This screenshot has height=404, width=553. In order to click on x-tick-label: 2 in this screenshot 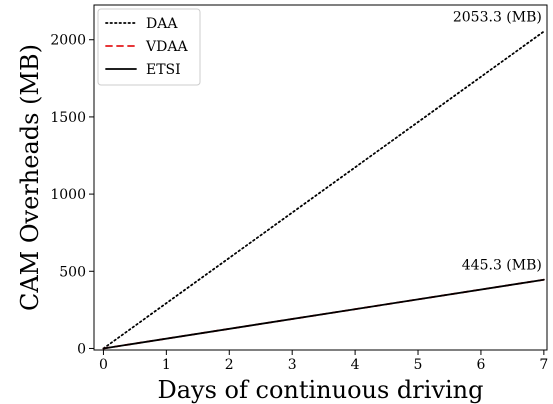, I will do `click(229, 365)`.